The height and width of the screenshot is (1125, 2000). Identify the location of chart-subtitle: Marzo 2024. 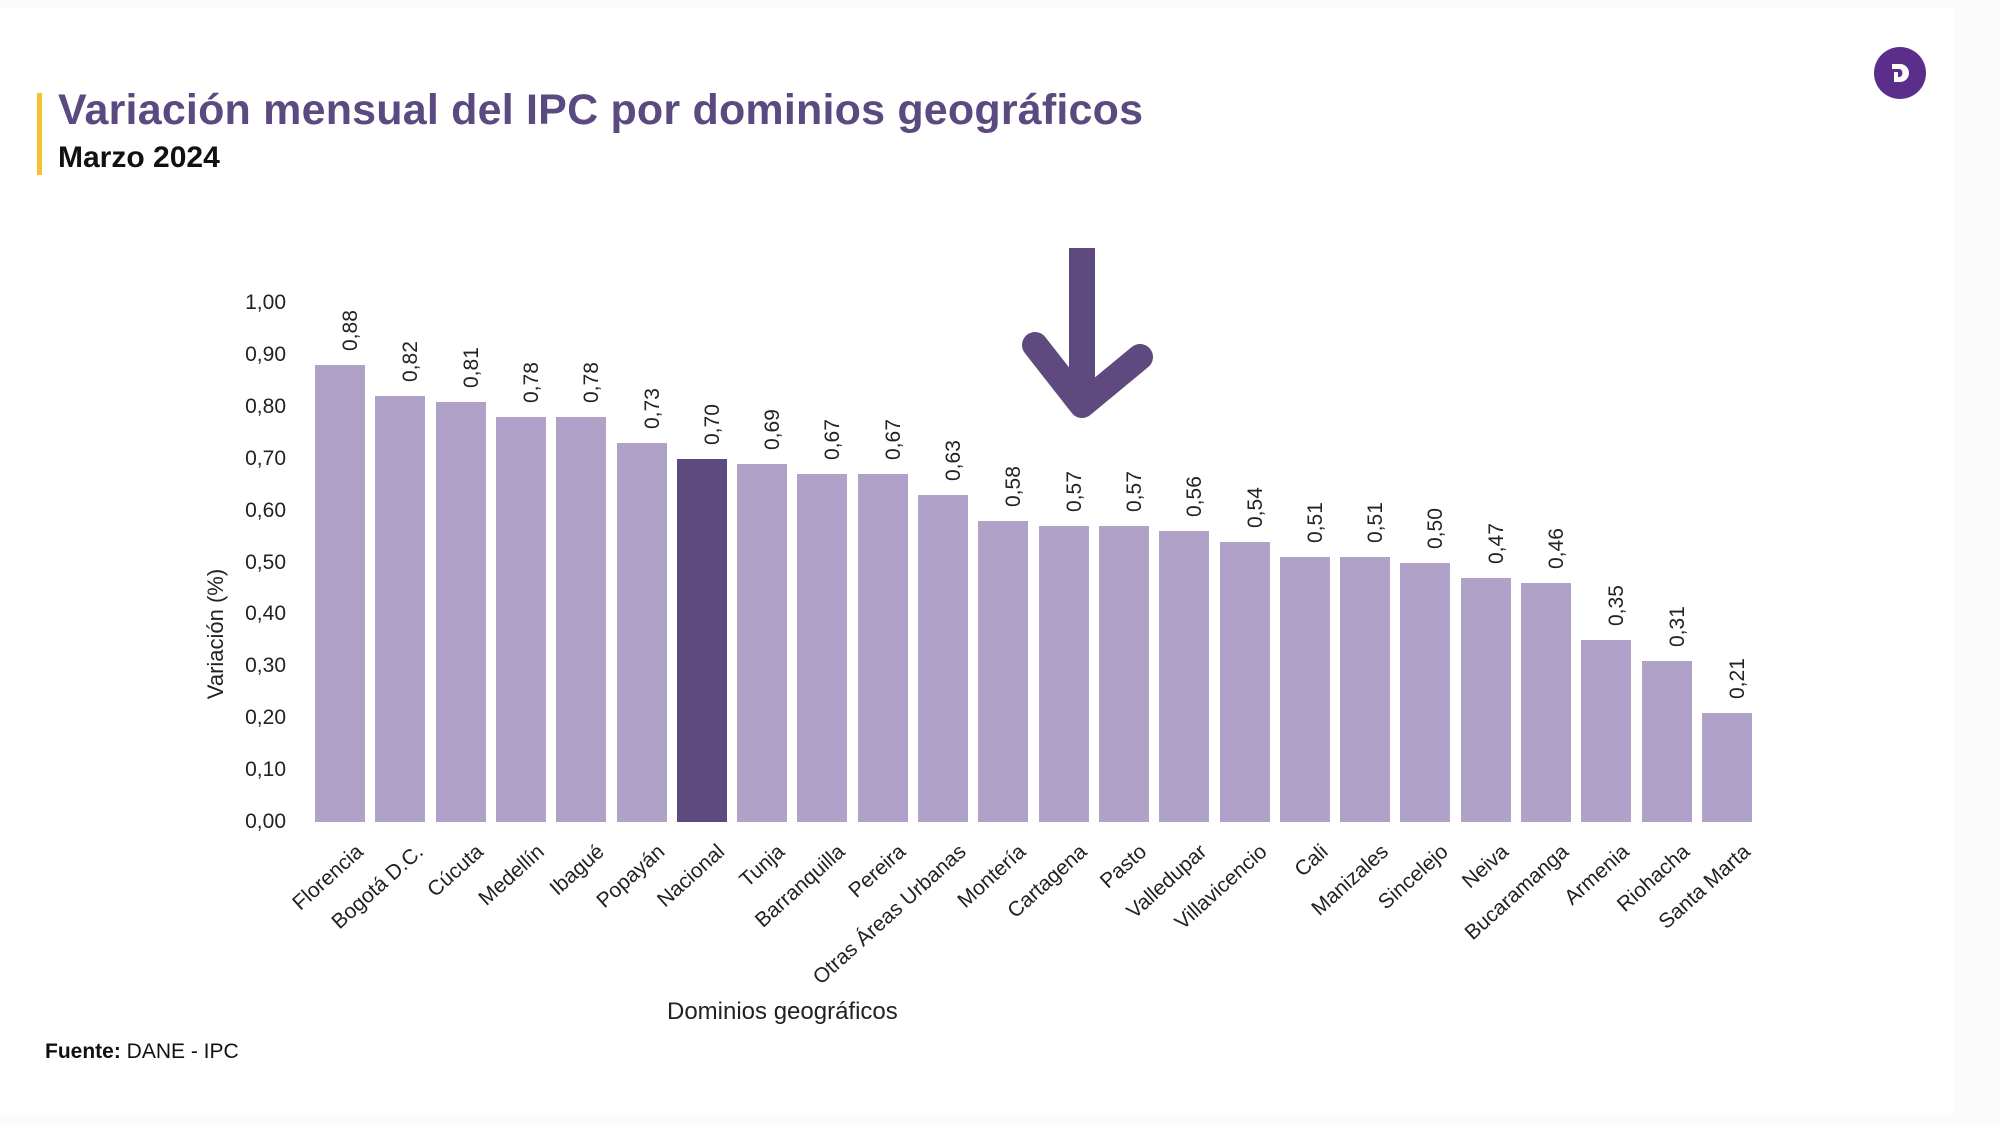
(139, 157).